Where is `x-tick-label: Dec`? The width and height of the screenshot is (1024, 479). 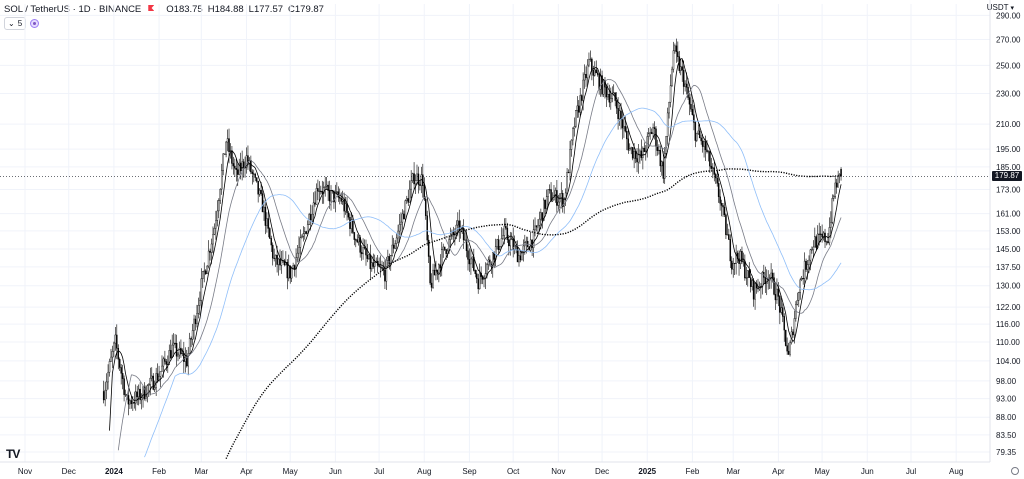
x-tick-label: Dec is located at coordinates (602, 471).